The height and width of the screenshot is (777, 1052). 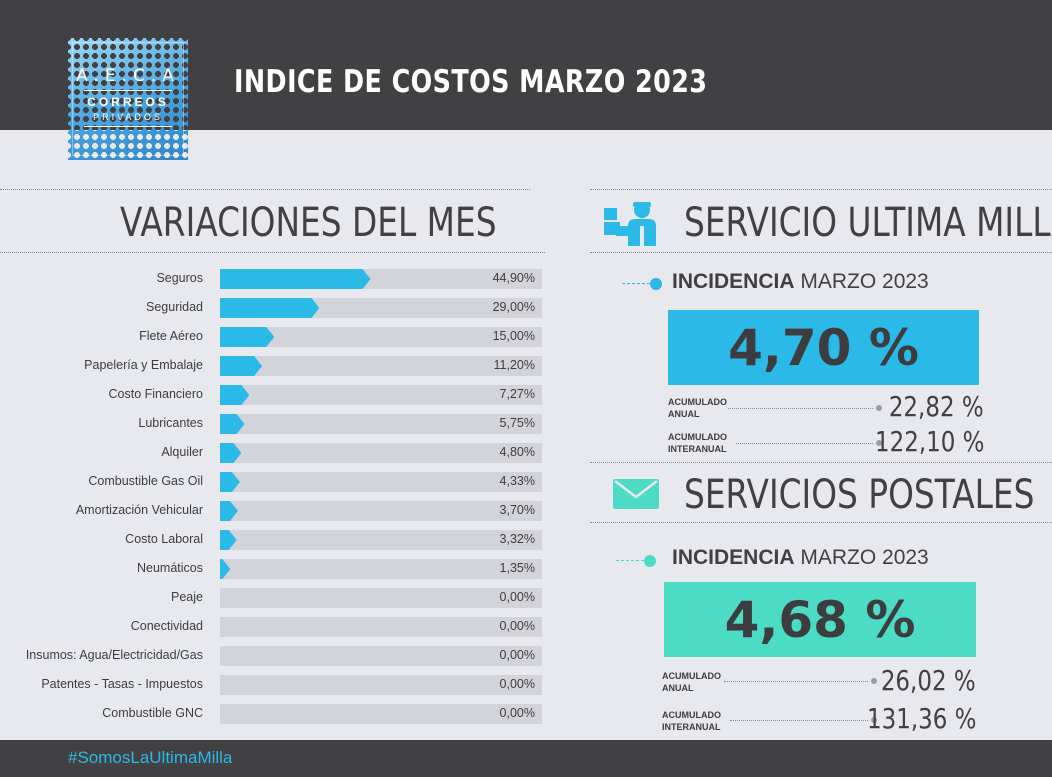 I want to click on bar-label: Papelería y Embalaje, so click(x=143, y=365).